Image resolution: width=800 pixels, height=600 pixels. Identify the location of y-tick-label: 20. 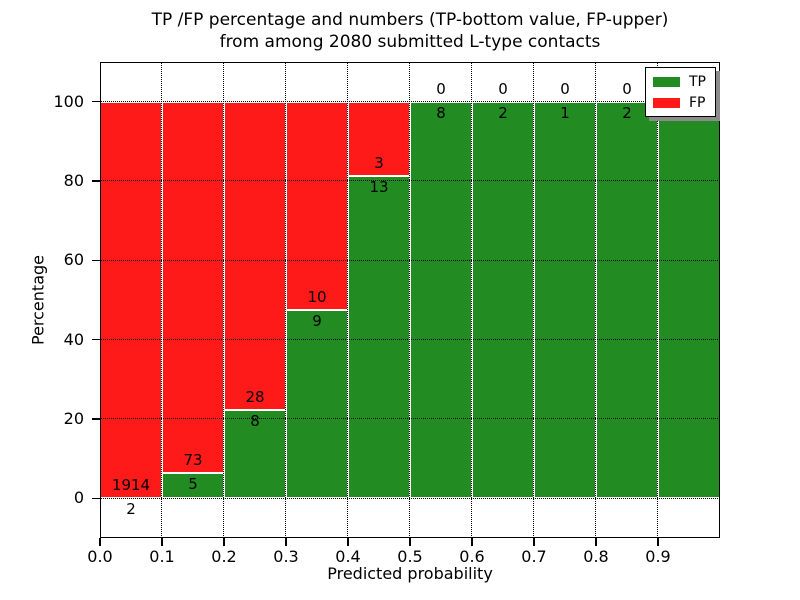
(73, 418).